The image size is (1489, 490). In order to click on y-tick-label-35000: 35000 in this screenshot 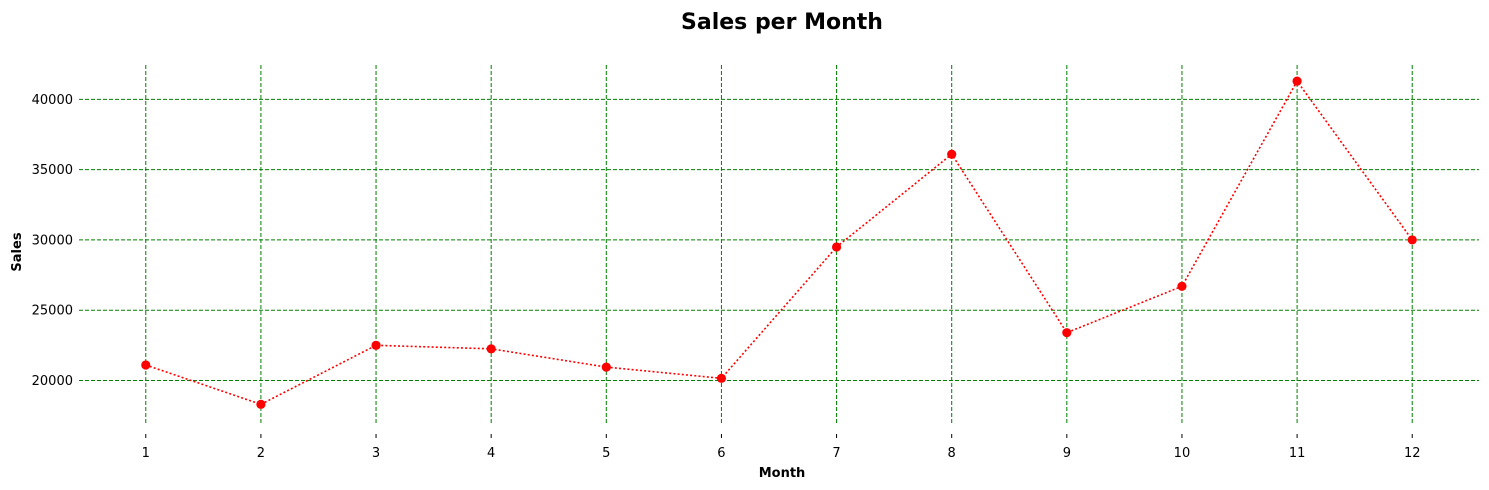, I will do `click(52, 170)`.